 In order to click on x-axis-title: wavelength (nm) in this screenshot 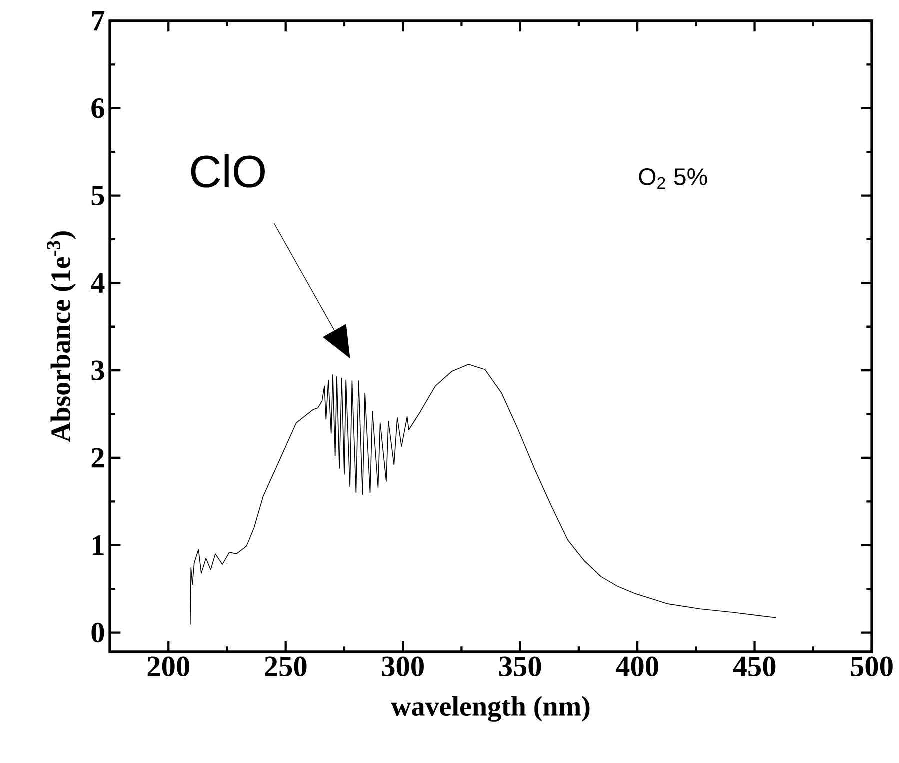, I will do `click(490, 709)`.